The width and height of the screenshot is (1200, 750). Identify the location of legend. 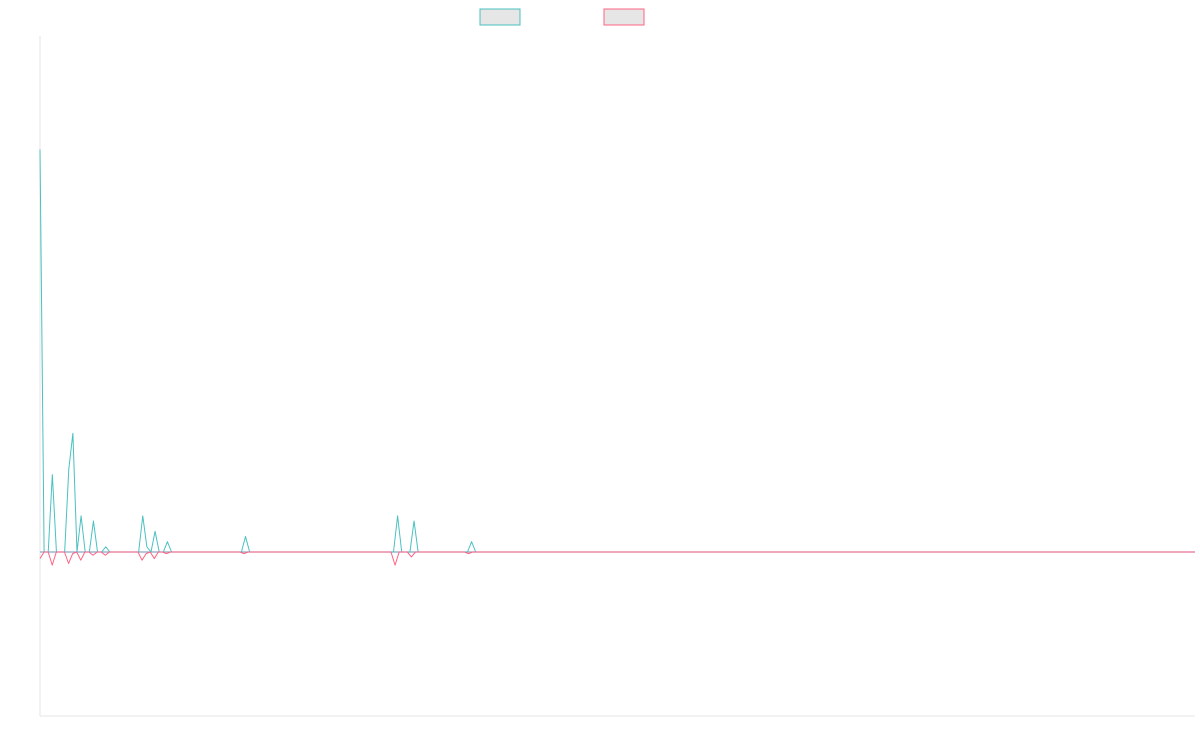
(562, 17).